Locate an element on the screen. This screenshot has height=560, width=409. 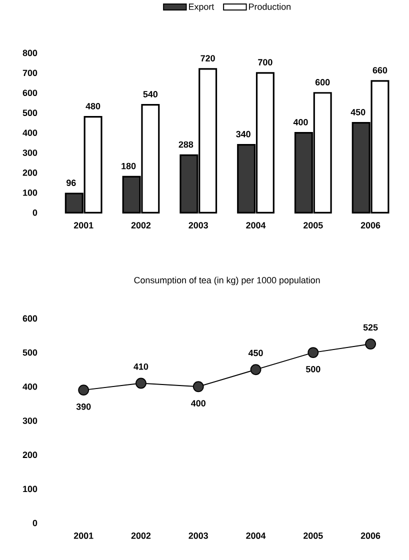
data-label: 180 is located at coordinates (129, 166).